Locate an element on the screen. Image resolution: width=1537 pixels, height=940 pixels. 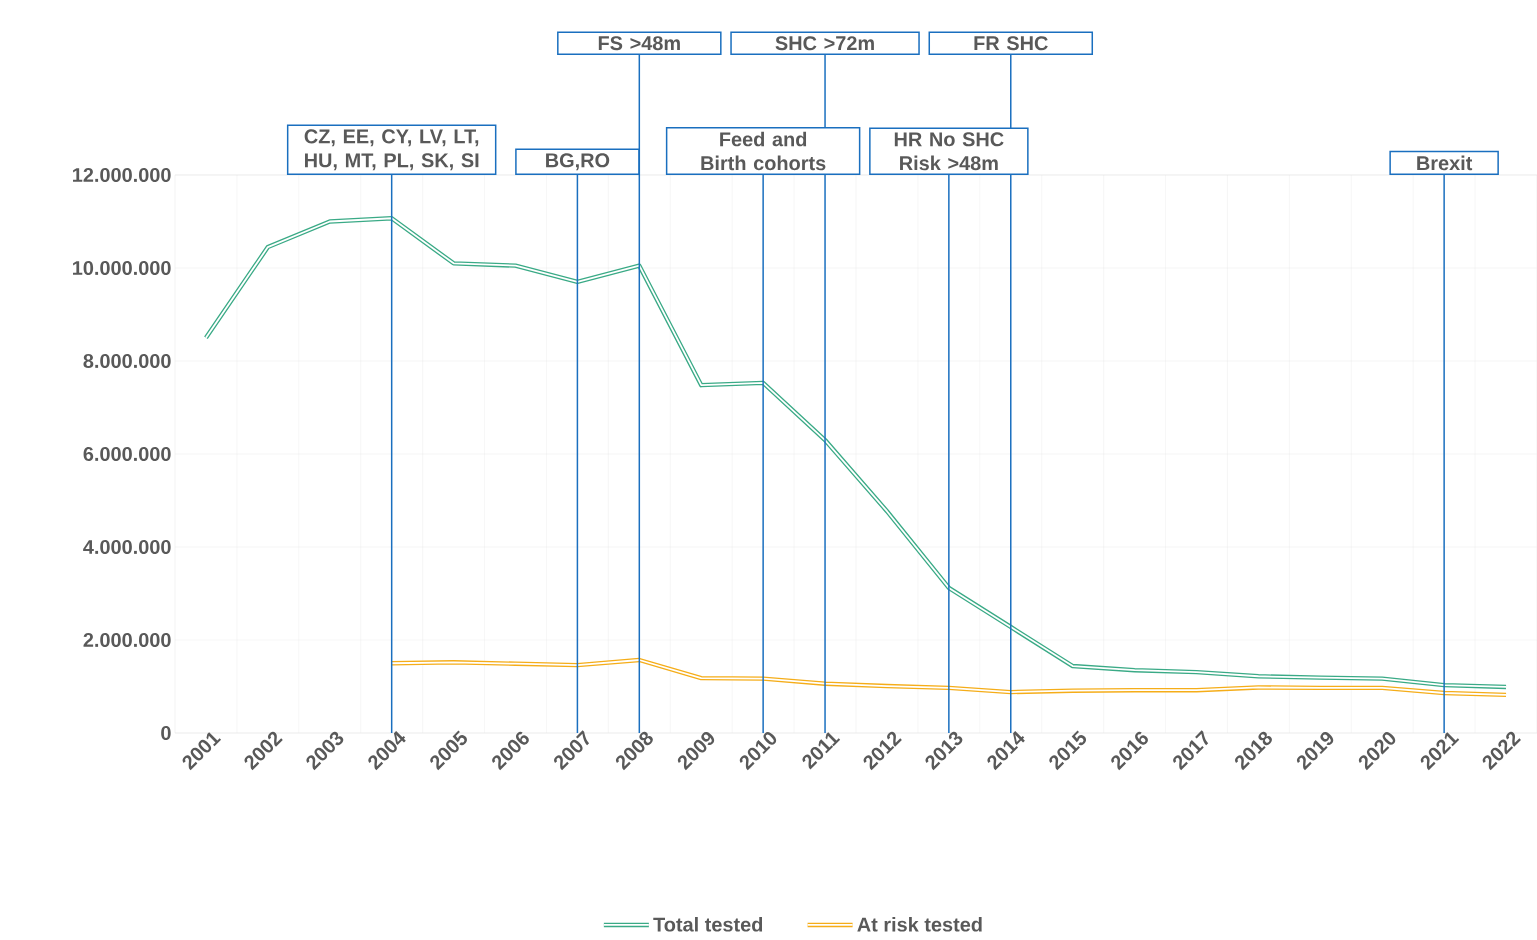
ref-line-label: SHC >72m is located at coordinates (824, 43).